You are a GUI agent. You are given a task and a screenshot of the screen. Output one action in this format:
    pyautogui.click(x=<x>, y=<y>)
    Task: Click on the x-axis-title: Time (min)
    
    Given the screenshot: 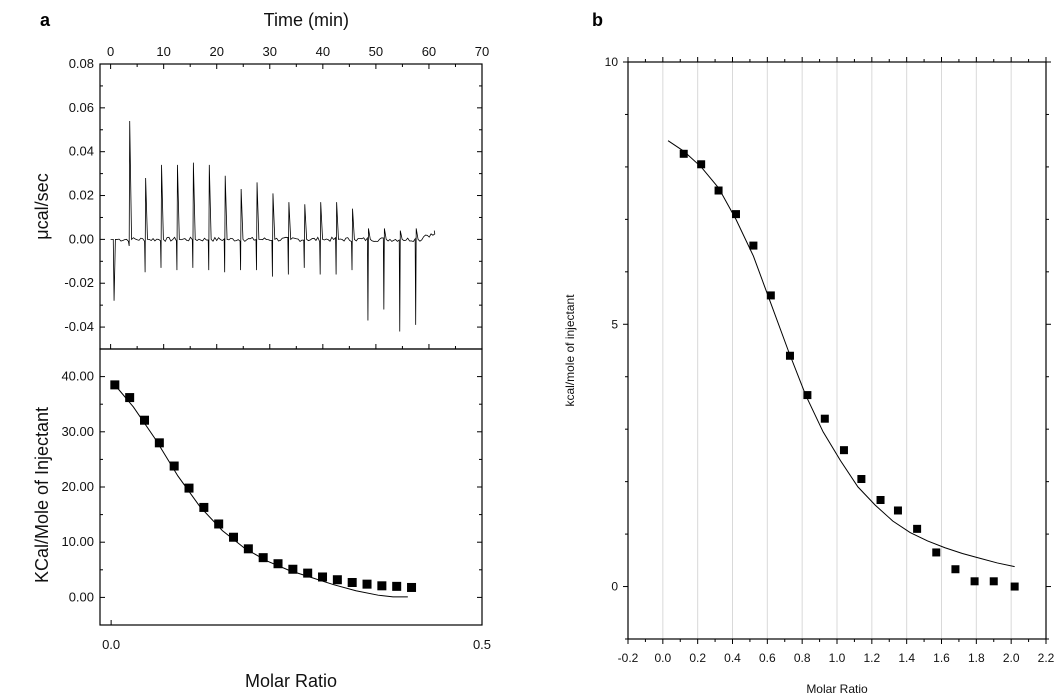 What is the action you would take?
    pyautogui.click(x=306, y=20)
    